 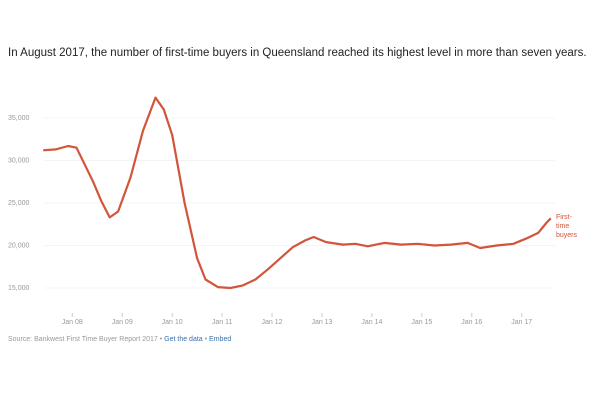 I want to click on link: Get the data, so click(x=183, y=339).